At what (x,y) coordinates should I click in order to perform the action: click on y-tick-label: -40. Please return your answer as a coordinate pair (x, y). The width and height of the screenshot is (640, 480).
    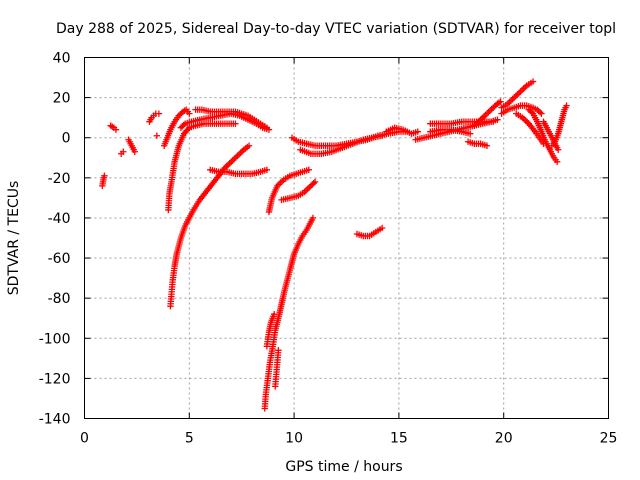
    Looking at the image, I should click on (59, 219).